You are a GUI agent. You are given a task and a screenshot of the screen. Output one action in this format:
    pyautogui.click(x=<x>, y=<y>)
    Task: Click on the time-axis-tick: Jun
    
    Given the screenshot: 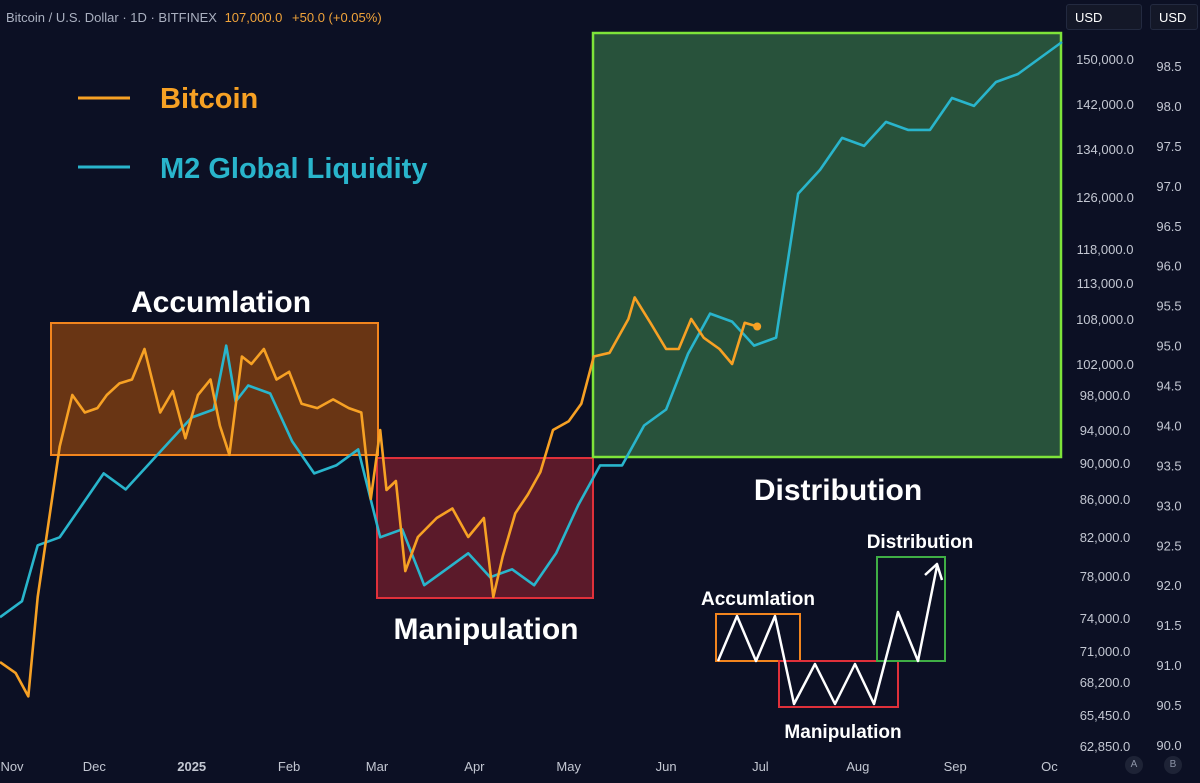 What is the action you would take?
    pyautogui.click(x=666, y=766)
    